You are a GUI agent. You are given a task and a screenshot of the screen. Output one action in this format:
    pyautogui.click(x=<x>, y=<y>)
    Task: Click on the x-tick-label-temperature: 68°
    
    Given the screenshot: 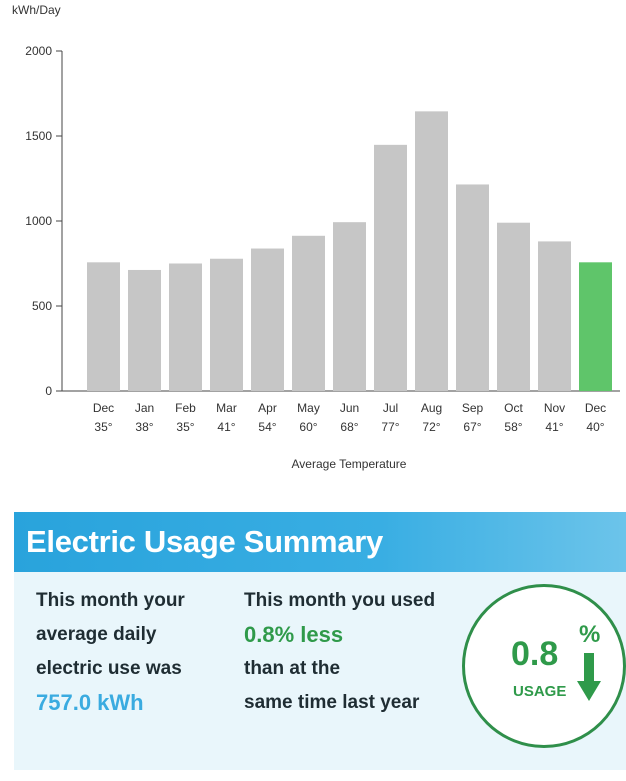 What is the action you would take?
    pyautogui.click(x=349, y=427)
    